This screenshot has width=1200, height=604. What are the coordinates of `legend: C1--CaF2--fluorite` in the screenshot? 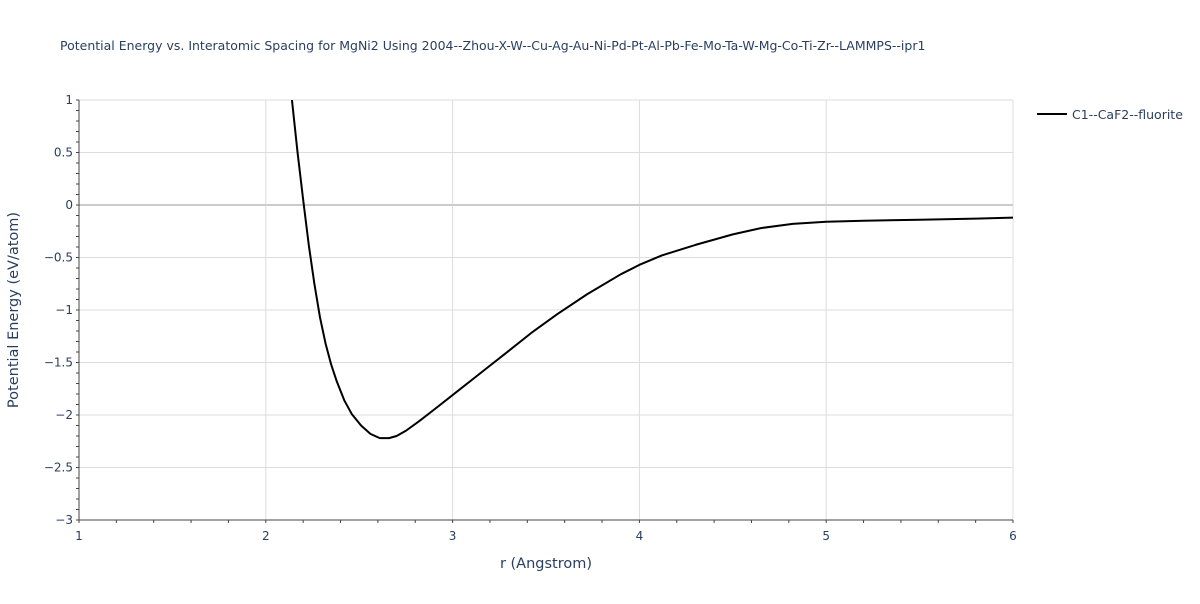 It's located at (1110, 114).